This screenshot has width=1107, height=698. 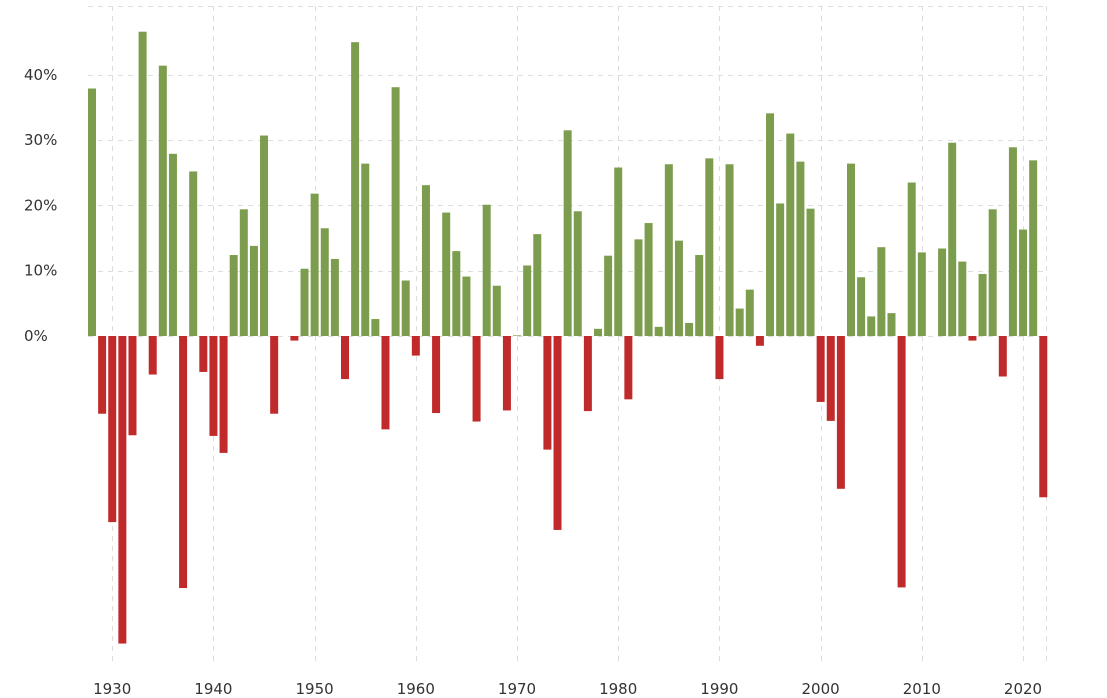 I want to click on bar-1928, so click(x=92, y=212).